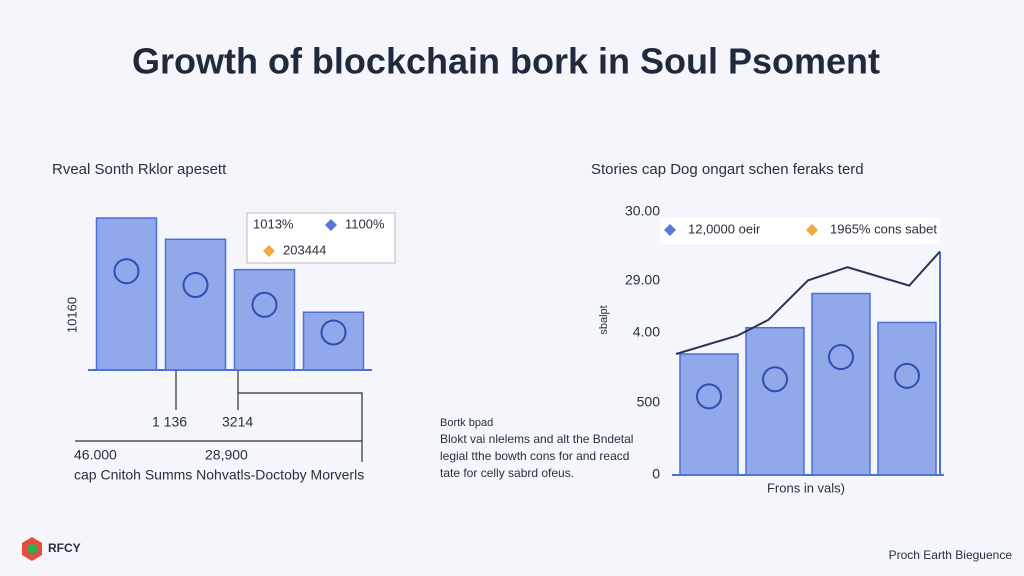  What do you see at coordinates (656, 474) in the screenshot?
I see `y-label: 0` at bounding box center [656, 474].